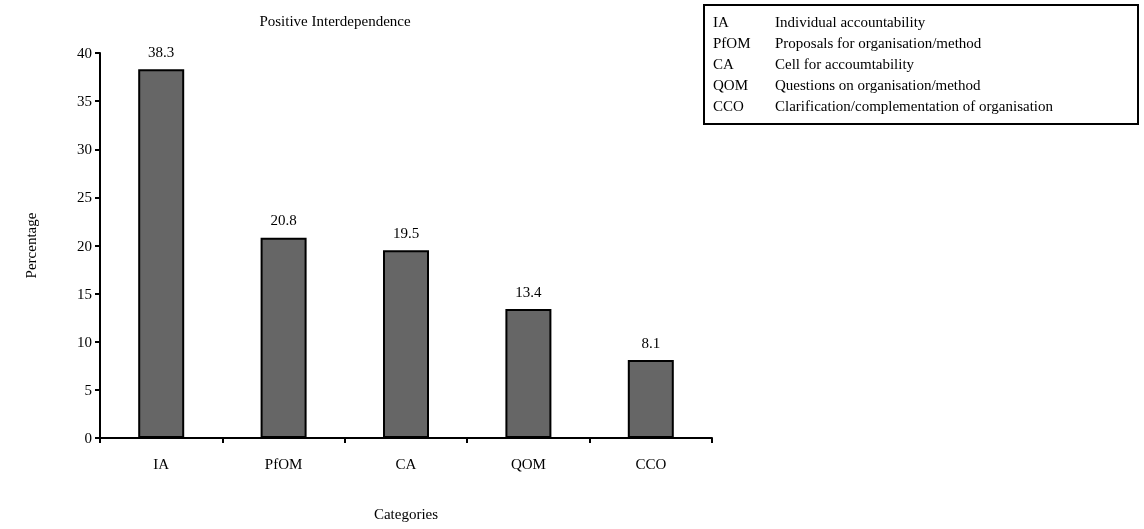  What do you see at coordinates (528, 463) in the screenshot?
I see `x-tick-label: QOM` at bounding box center [528, 463].